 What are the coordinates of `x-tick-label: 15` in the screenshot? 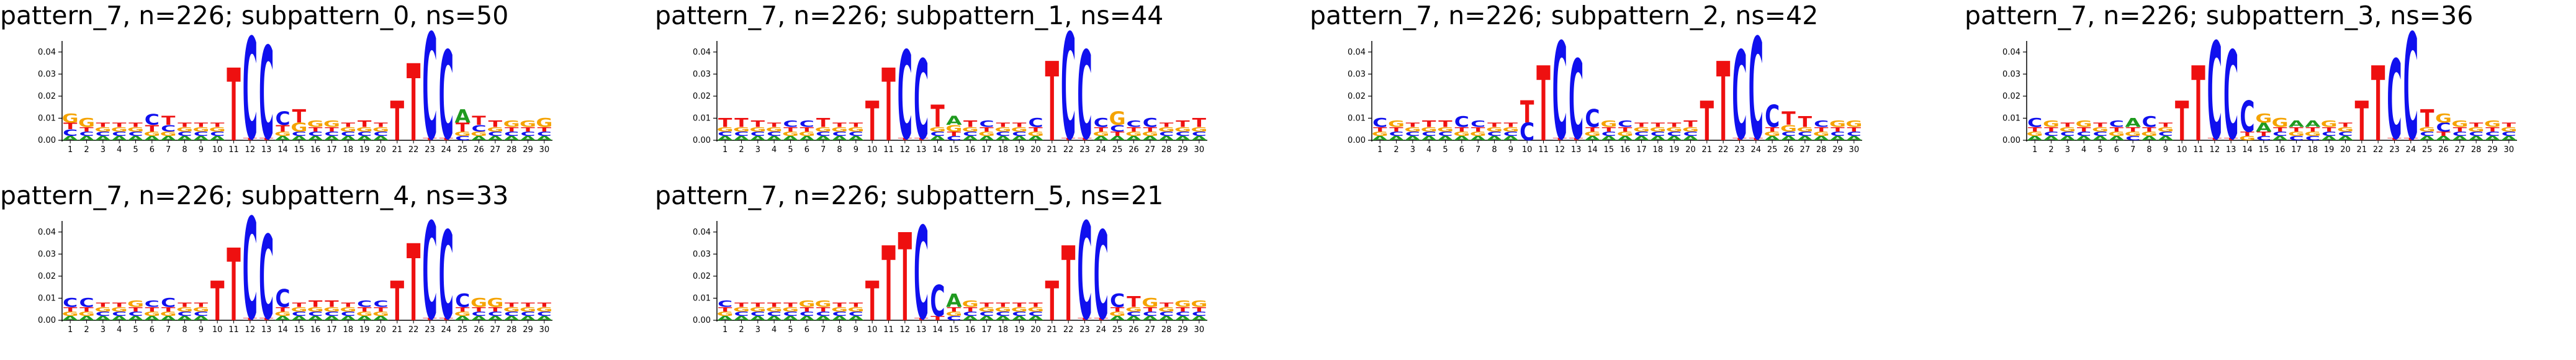 It's located at (954, 150).